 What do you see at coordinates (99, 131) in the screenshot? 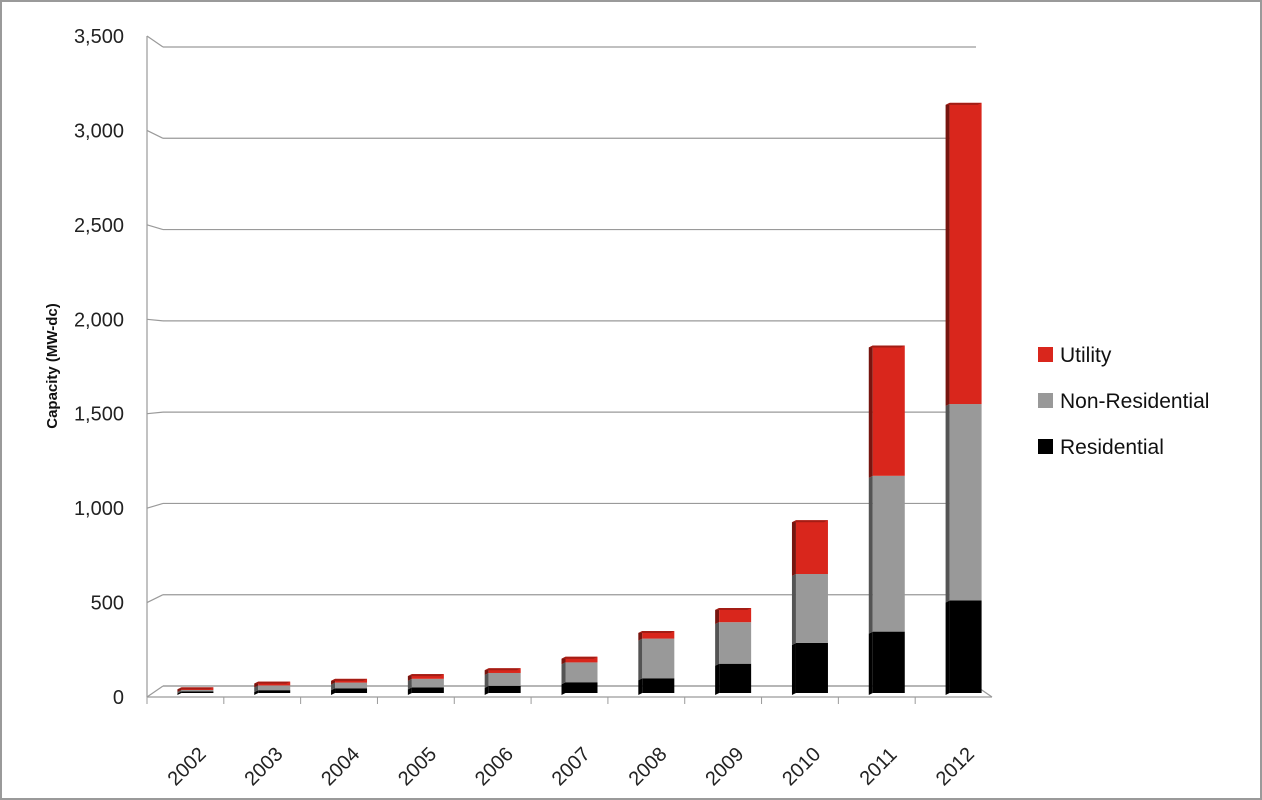
I see `y-tick-label: 3,000` at bounding box center [99, 131].